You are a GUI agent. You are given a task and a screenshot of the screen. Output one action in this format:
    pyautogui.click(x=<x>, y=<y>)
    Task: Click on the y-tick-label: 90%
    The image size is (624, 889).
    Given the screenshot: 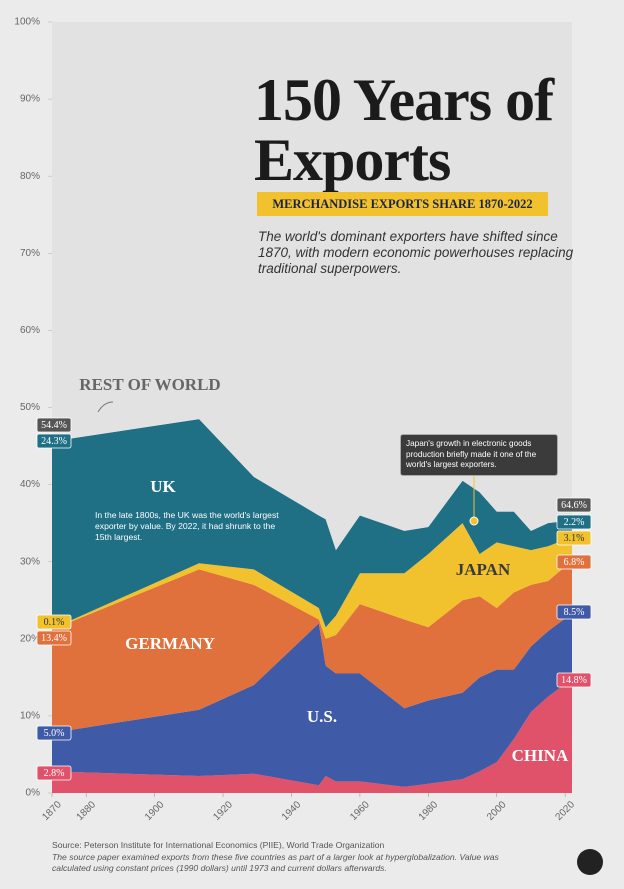 What is the action you would take?
    pyautogui.click(x=30, y=99)
    